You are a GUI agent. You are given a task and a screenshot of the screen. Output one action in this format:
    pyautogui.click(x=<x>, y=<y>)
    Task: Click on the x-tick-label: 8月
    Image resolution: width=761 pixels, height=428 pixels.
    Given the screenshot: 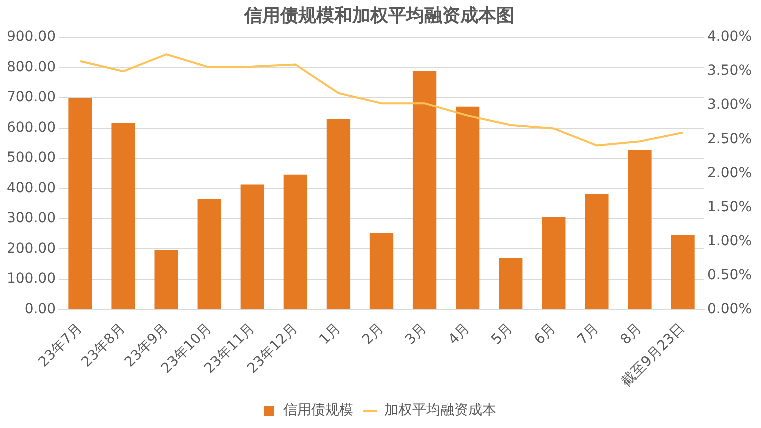 What is the action you would take?
    pyautogui.click(x=632, y=334)
    